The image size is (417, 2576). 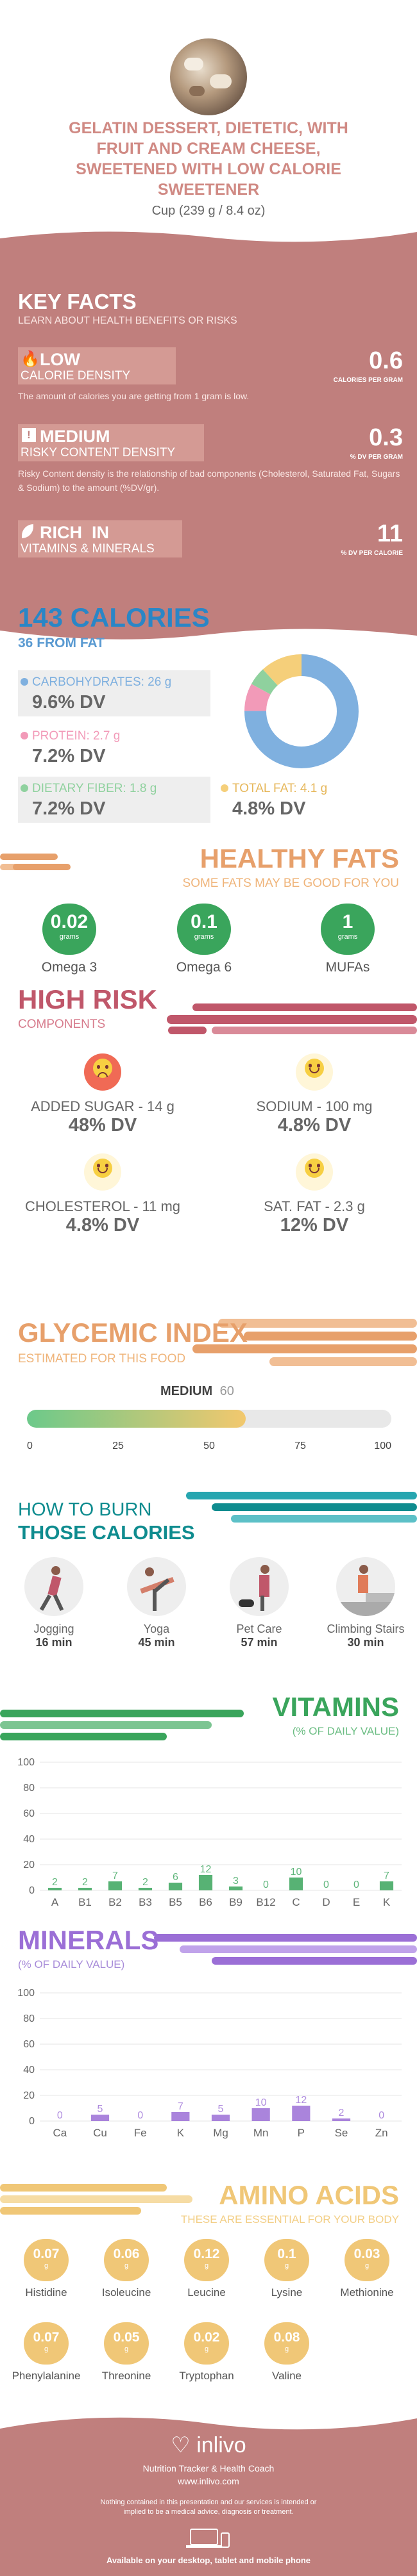 I want to click on pet-care-icon, so click(x=259, y=1586).